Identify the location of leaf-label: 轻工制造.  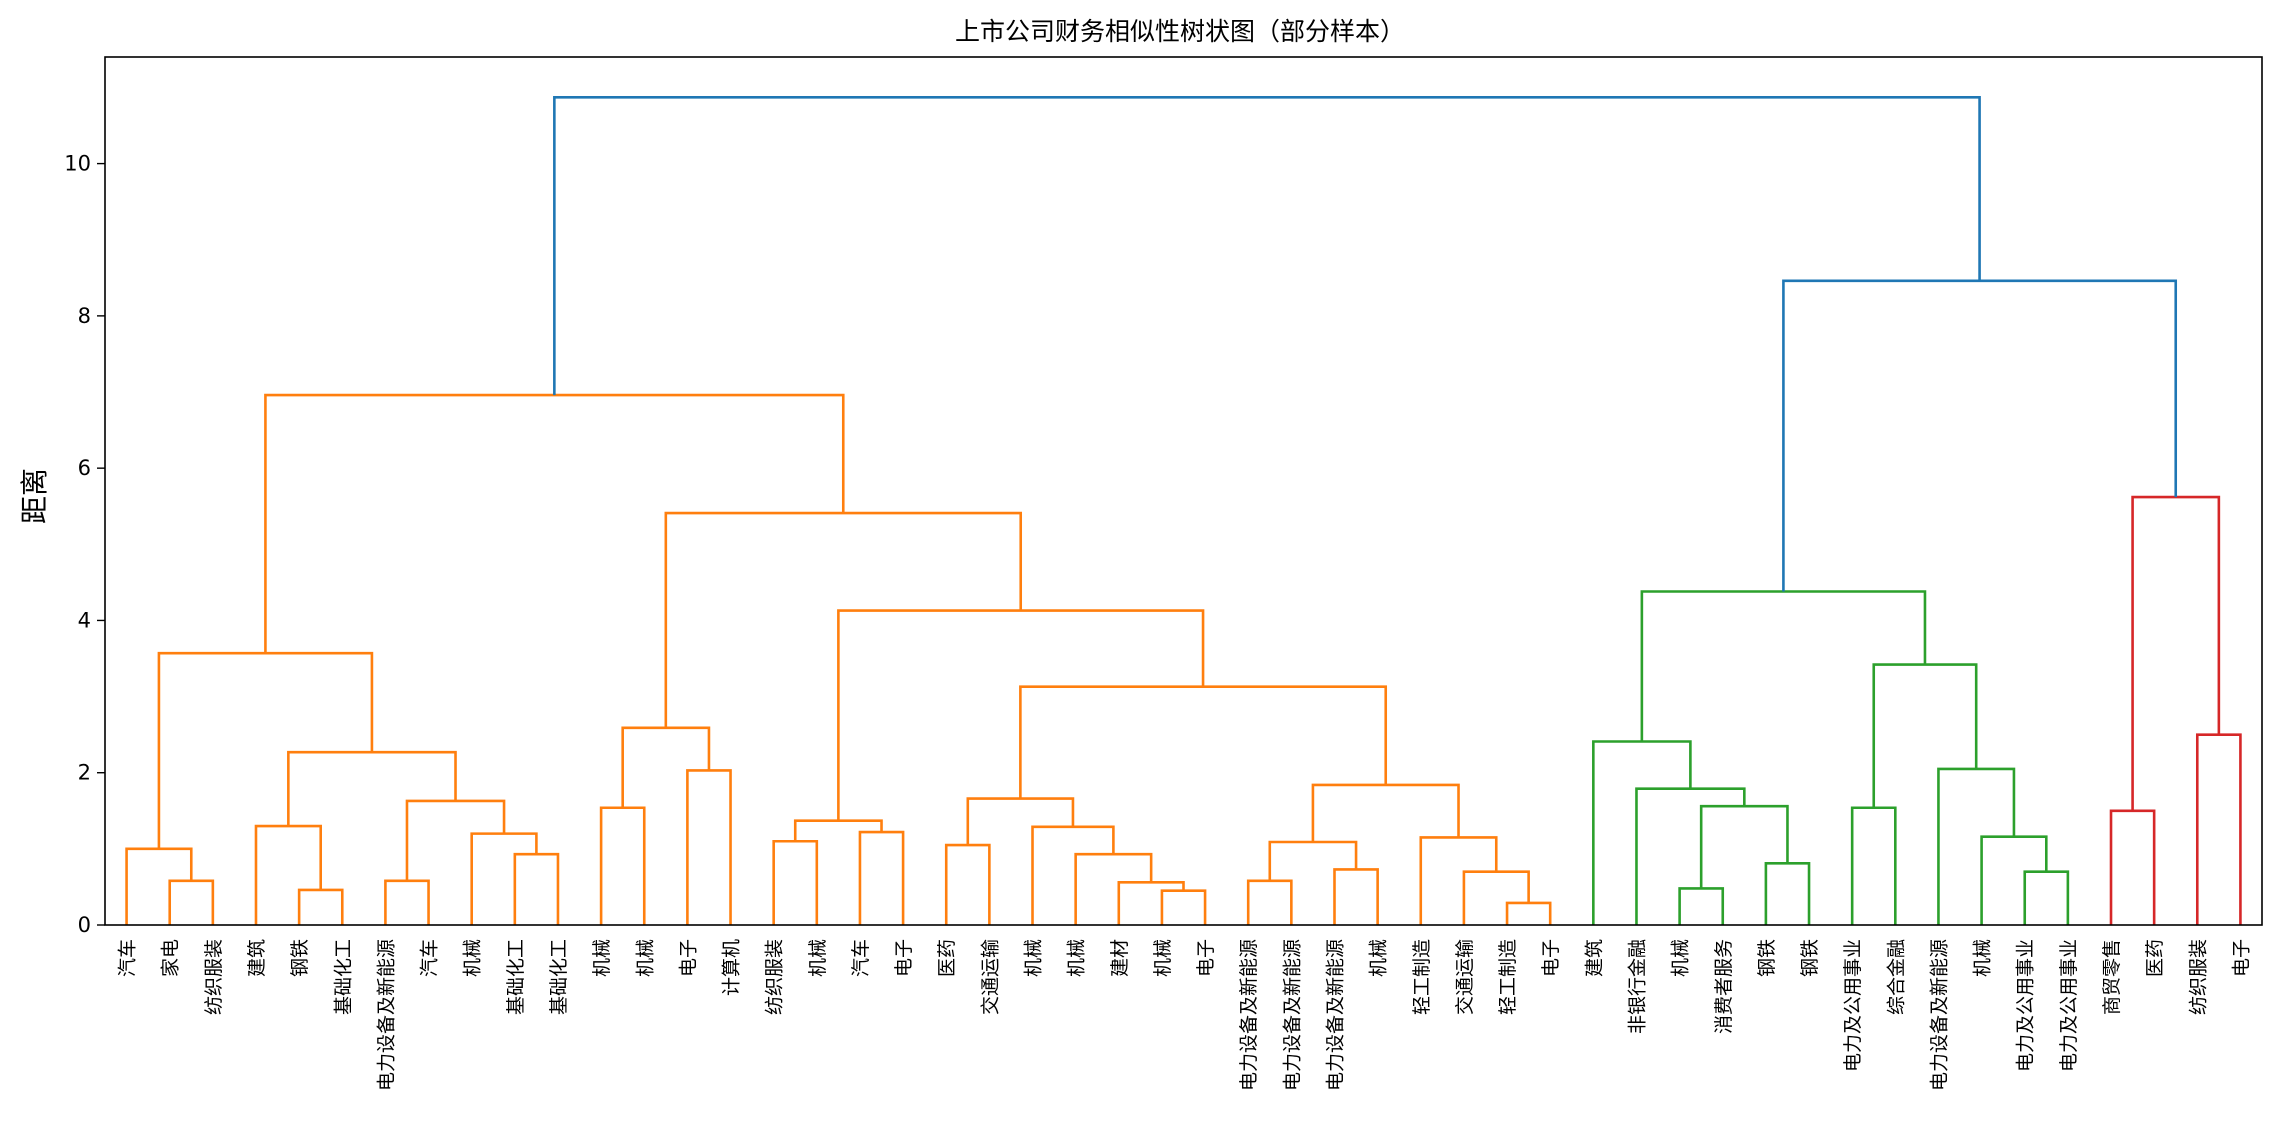
(1508, 977).